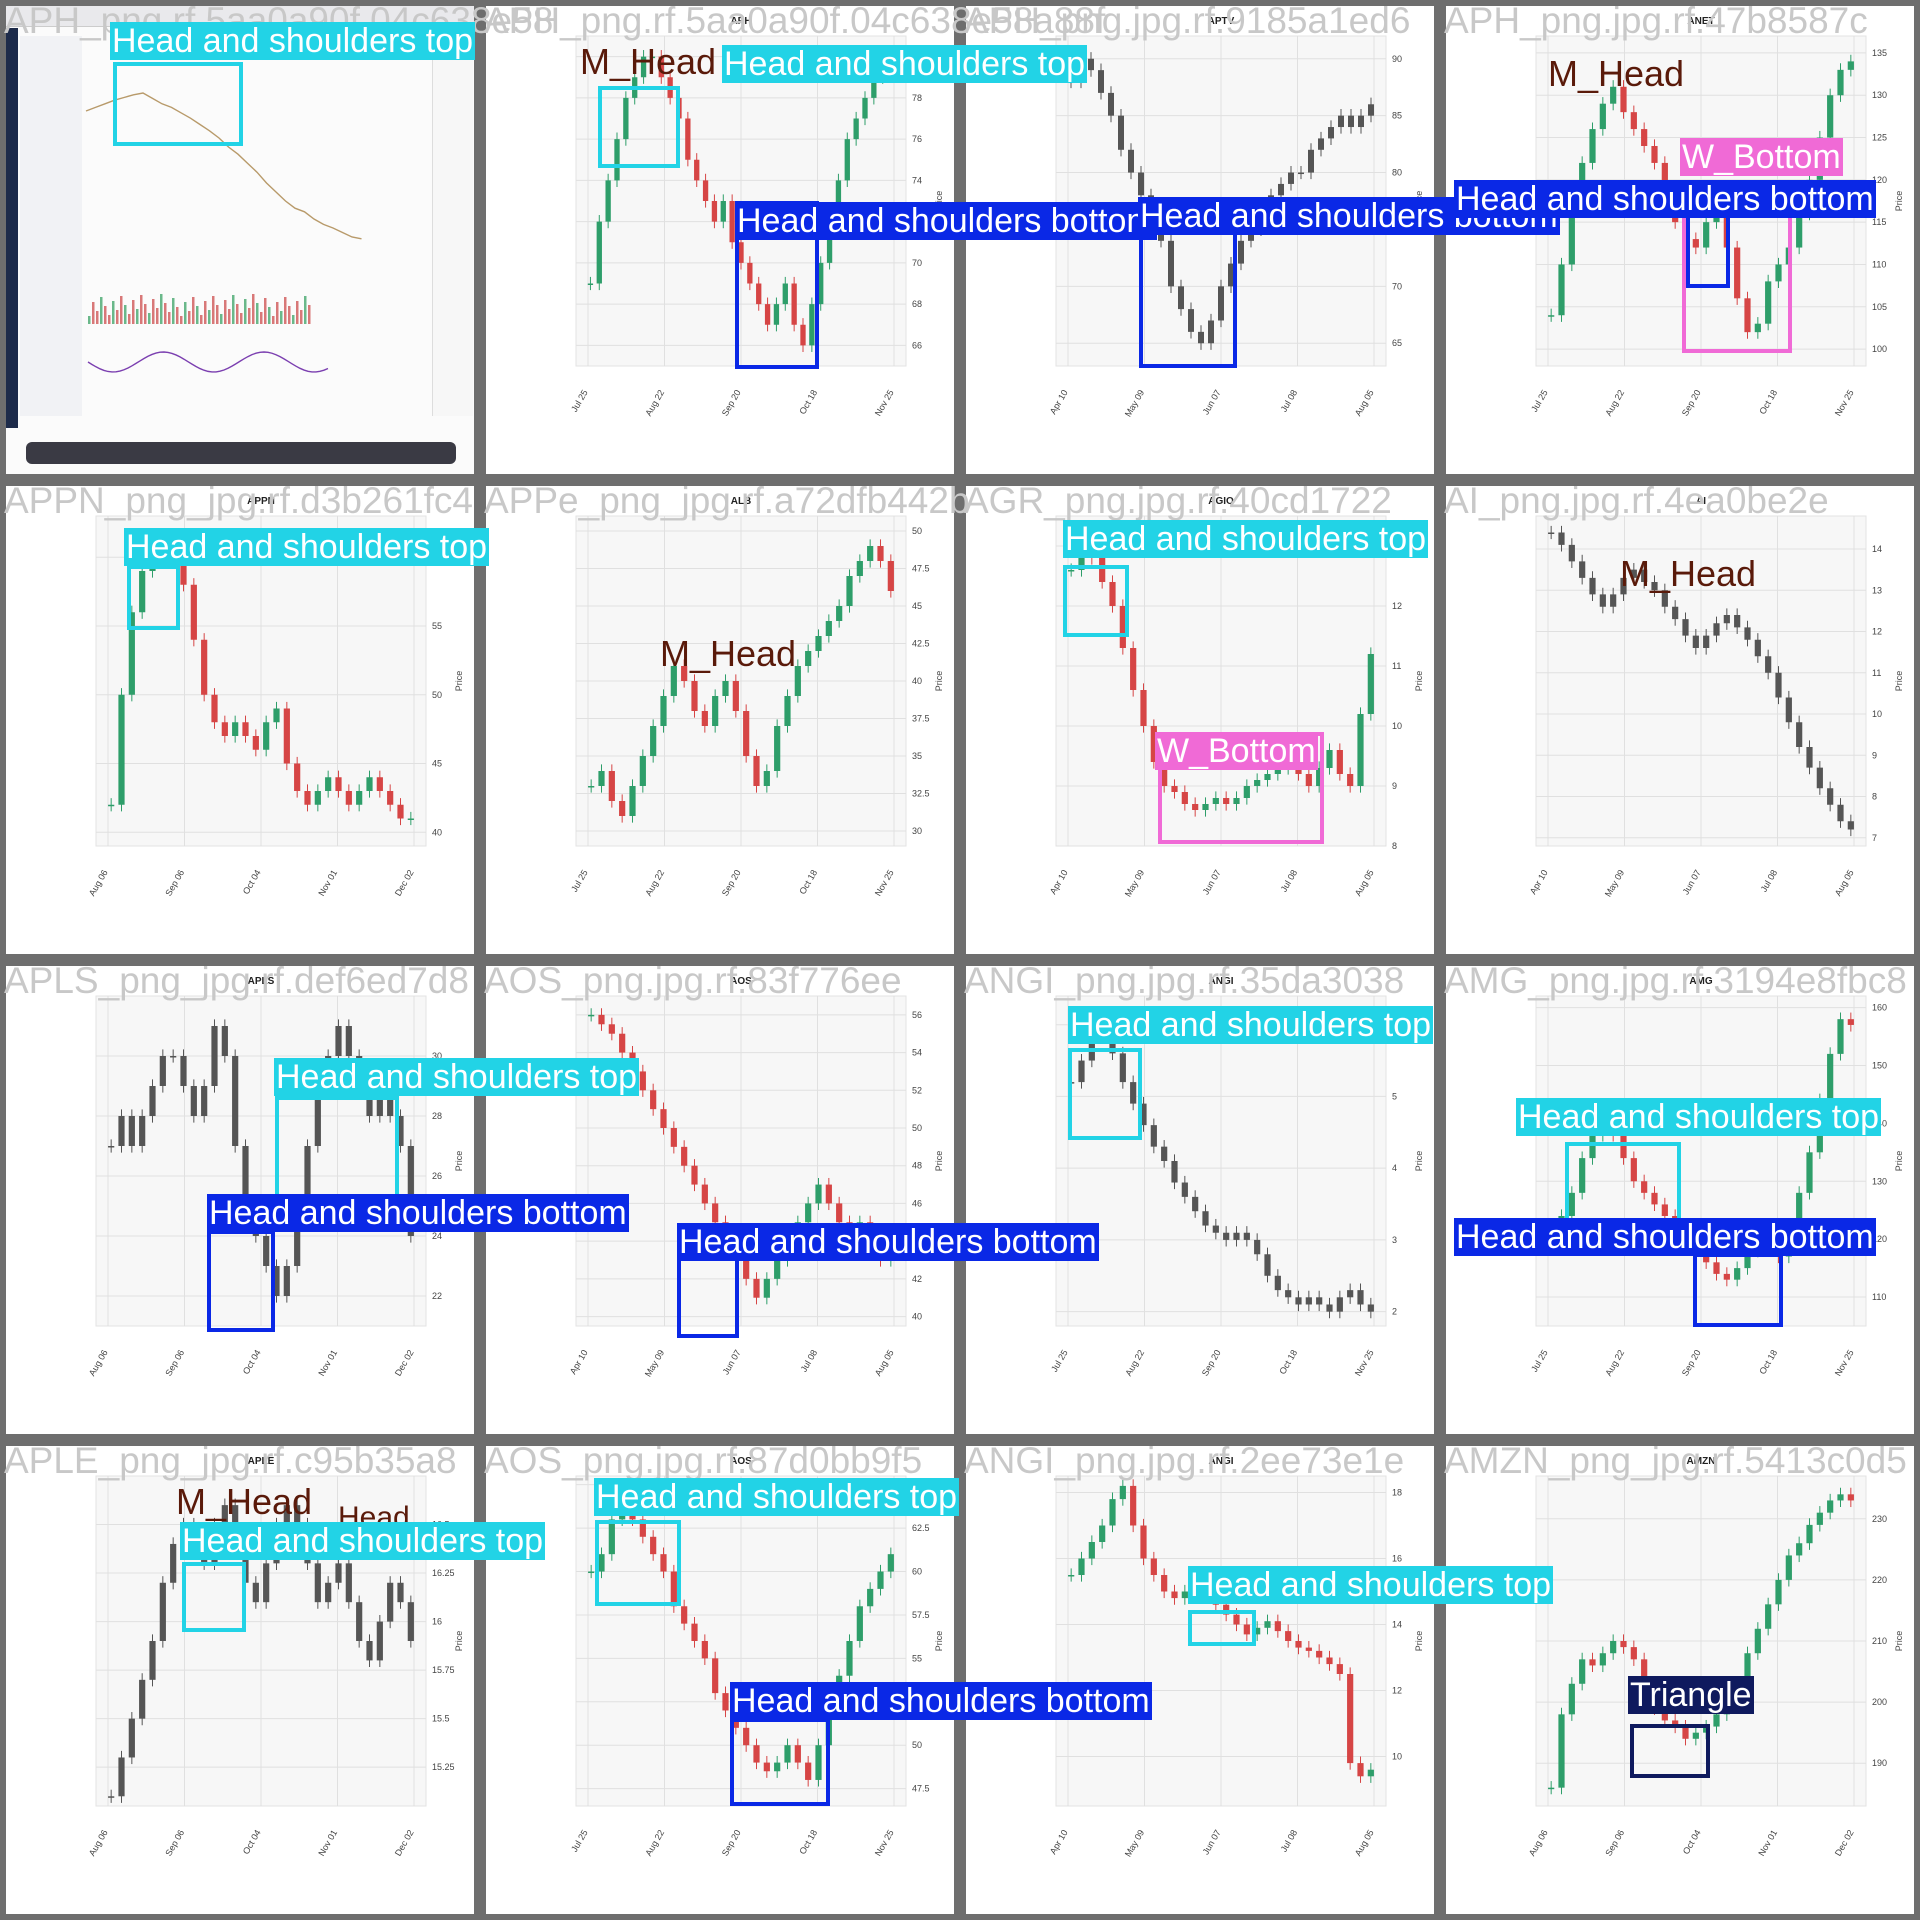 Image resolution: width=1920 pixels, height=1920 pixels. Describe the element at coordinates (917, 1658) in the screenshot. I see `y-tick-label: 55` at that location.